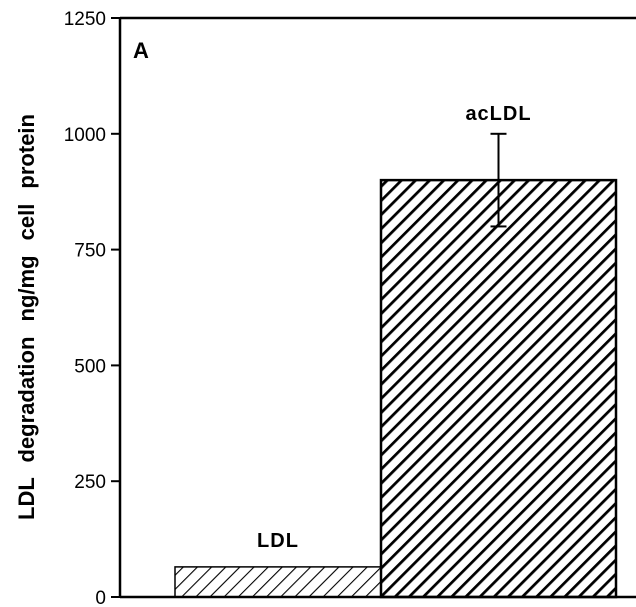  What do you see at coordinates (100, 597) in the screenshot?
I see `y-tick-label: 0` at bounding box center [100, 597].